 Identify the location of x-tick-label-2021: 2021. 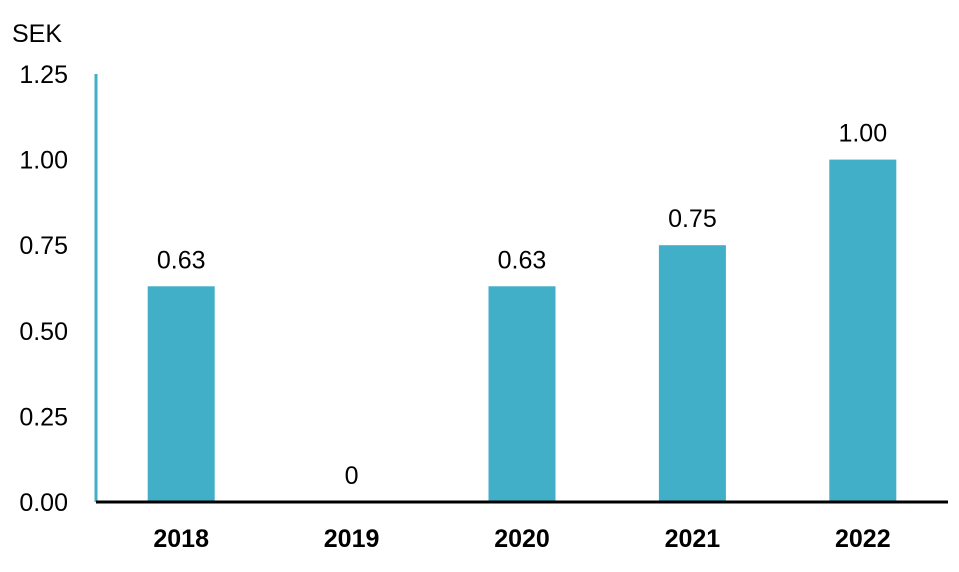
(693, 539).